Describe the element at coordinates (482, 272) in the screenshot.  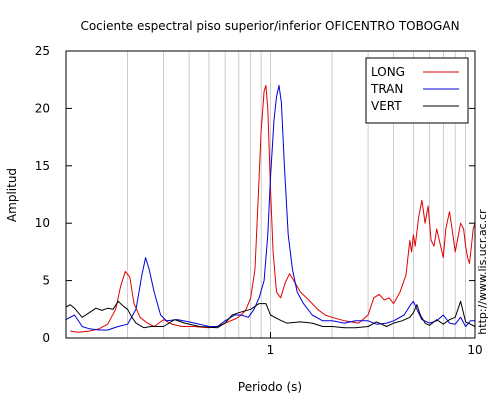
I see `source-url-note: http://www.lis.ucr.ac.cr` at that location.